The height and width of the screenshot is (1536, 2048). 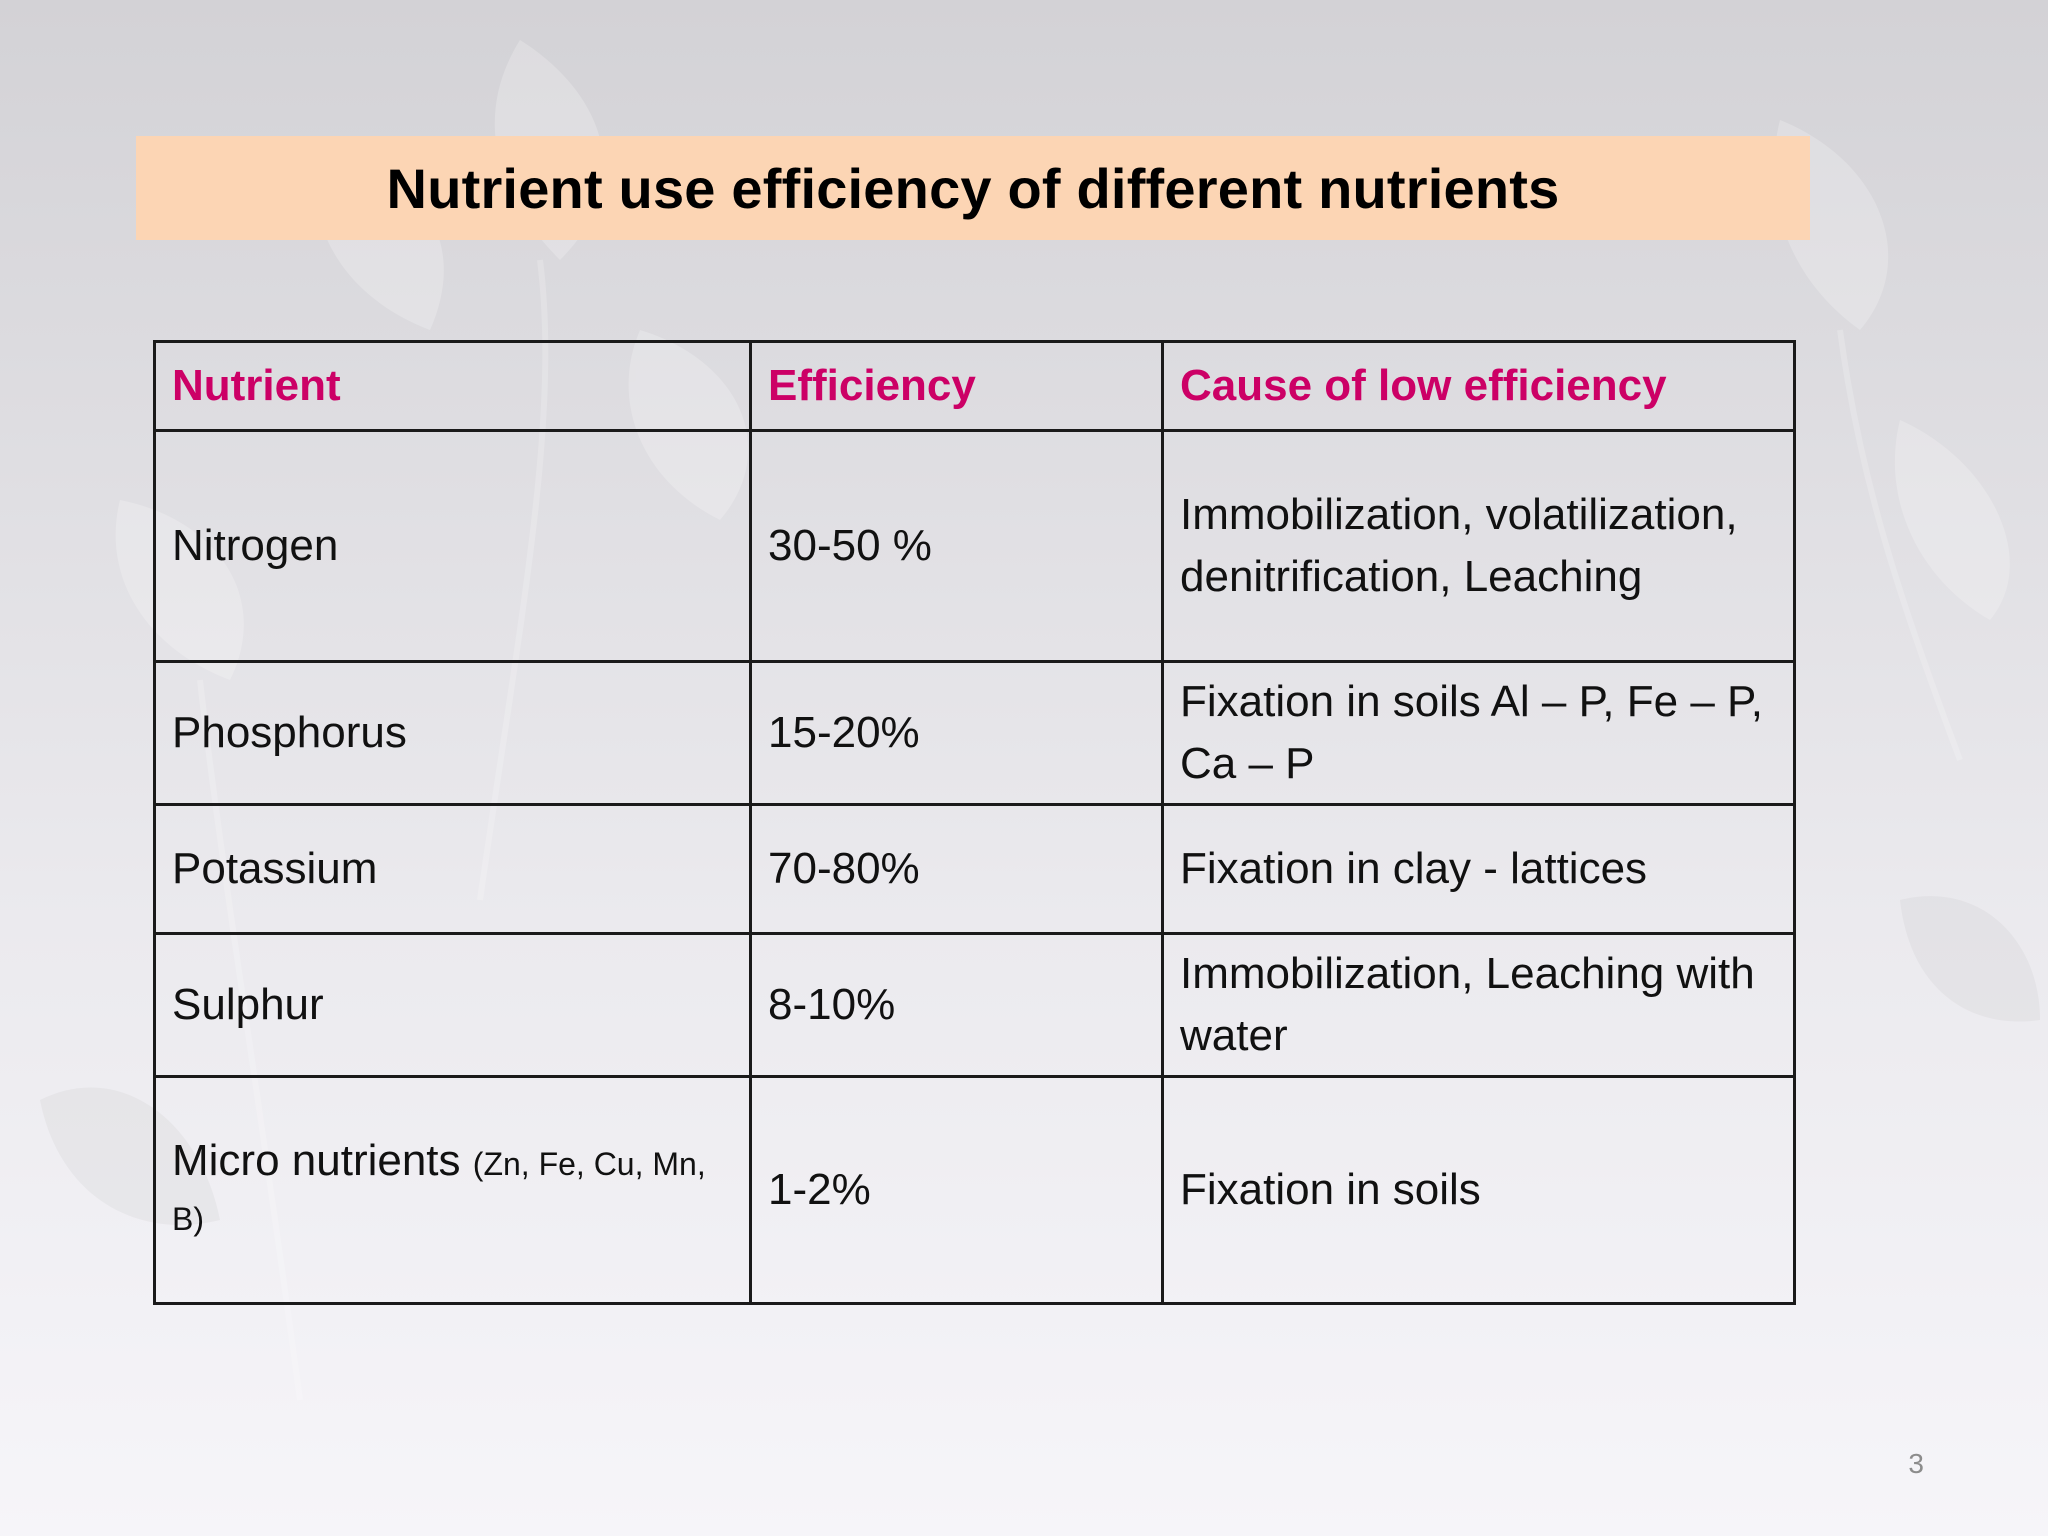 I want to click on cell-efficiency: 30-50 %, so click(x=956, y=546).